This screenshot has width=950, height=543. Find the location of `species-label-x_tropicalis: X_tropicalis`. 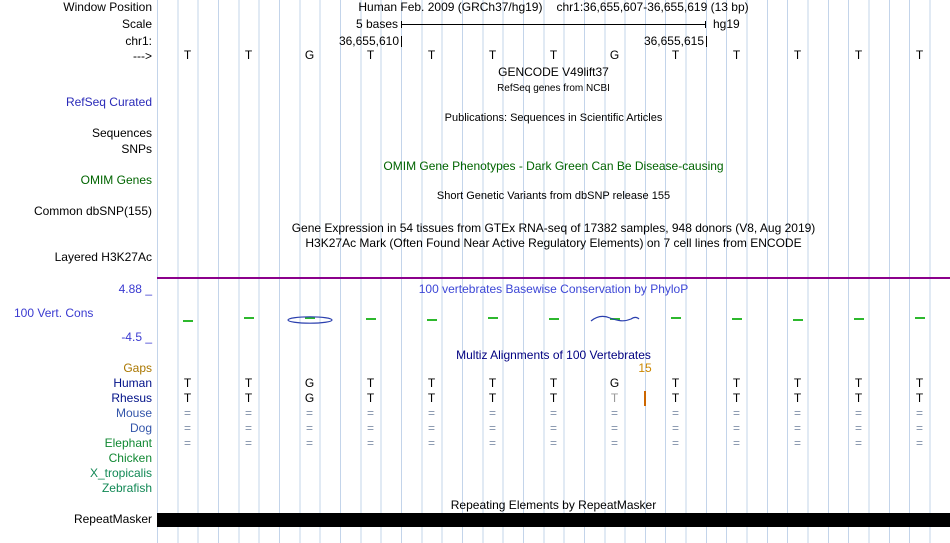

species-label-x_tropicalis: X_tropicalis is located at coordinates (120, 473).